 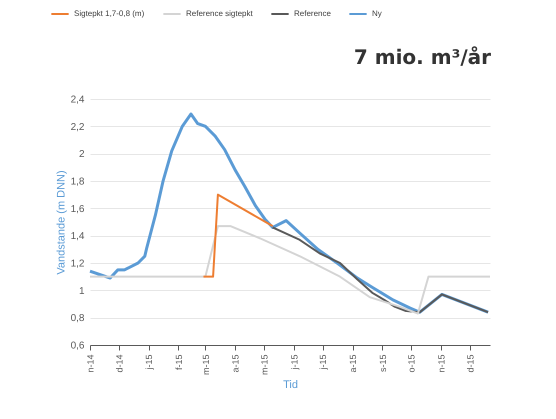 What do you see at coordinates (313, 13) in the screenshot?
I see `legend-label: Reference` at bounding box center [313, 13].